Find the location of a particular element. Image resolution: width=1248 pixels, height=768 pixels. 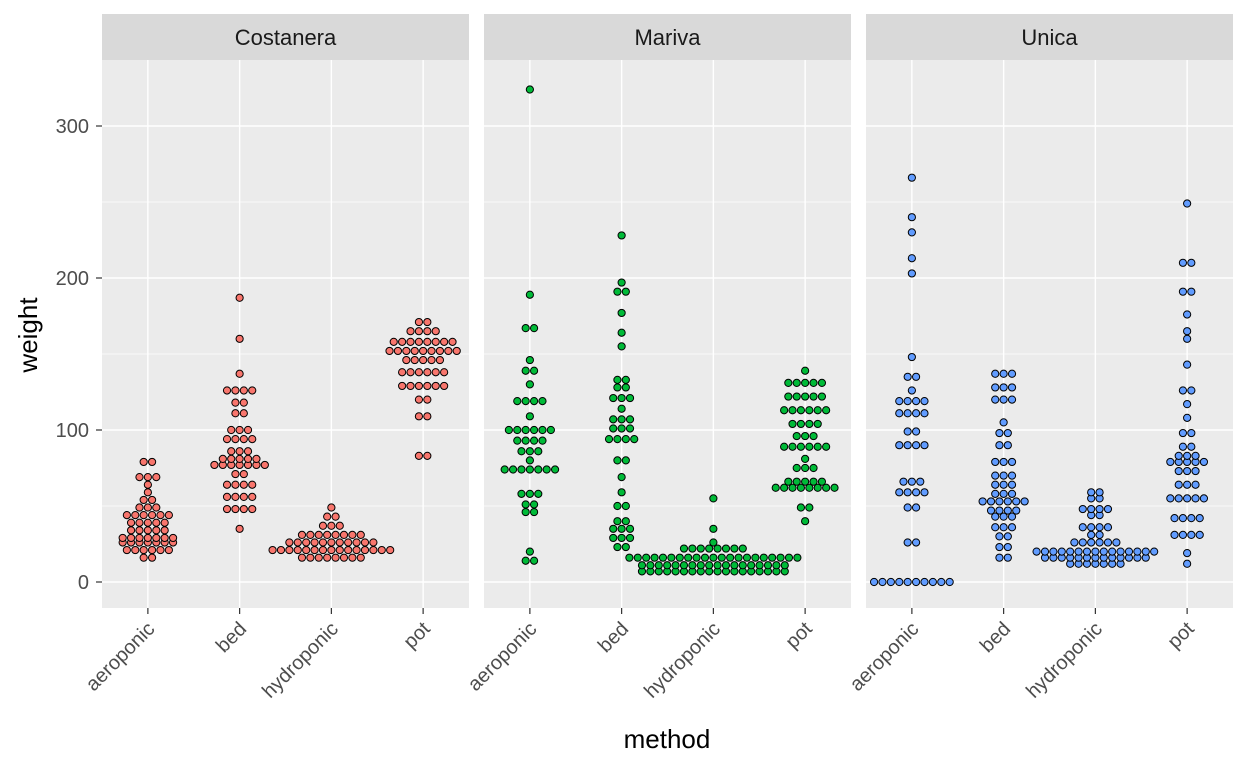

facet-strip-label: Unica is located at coordinates (1049, 37).